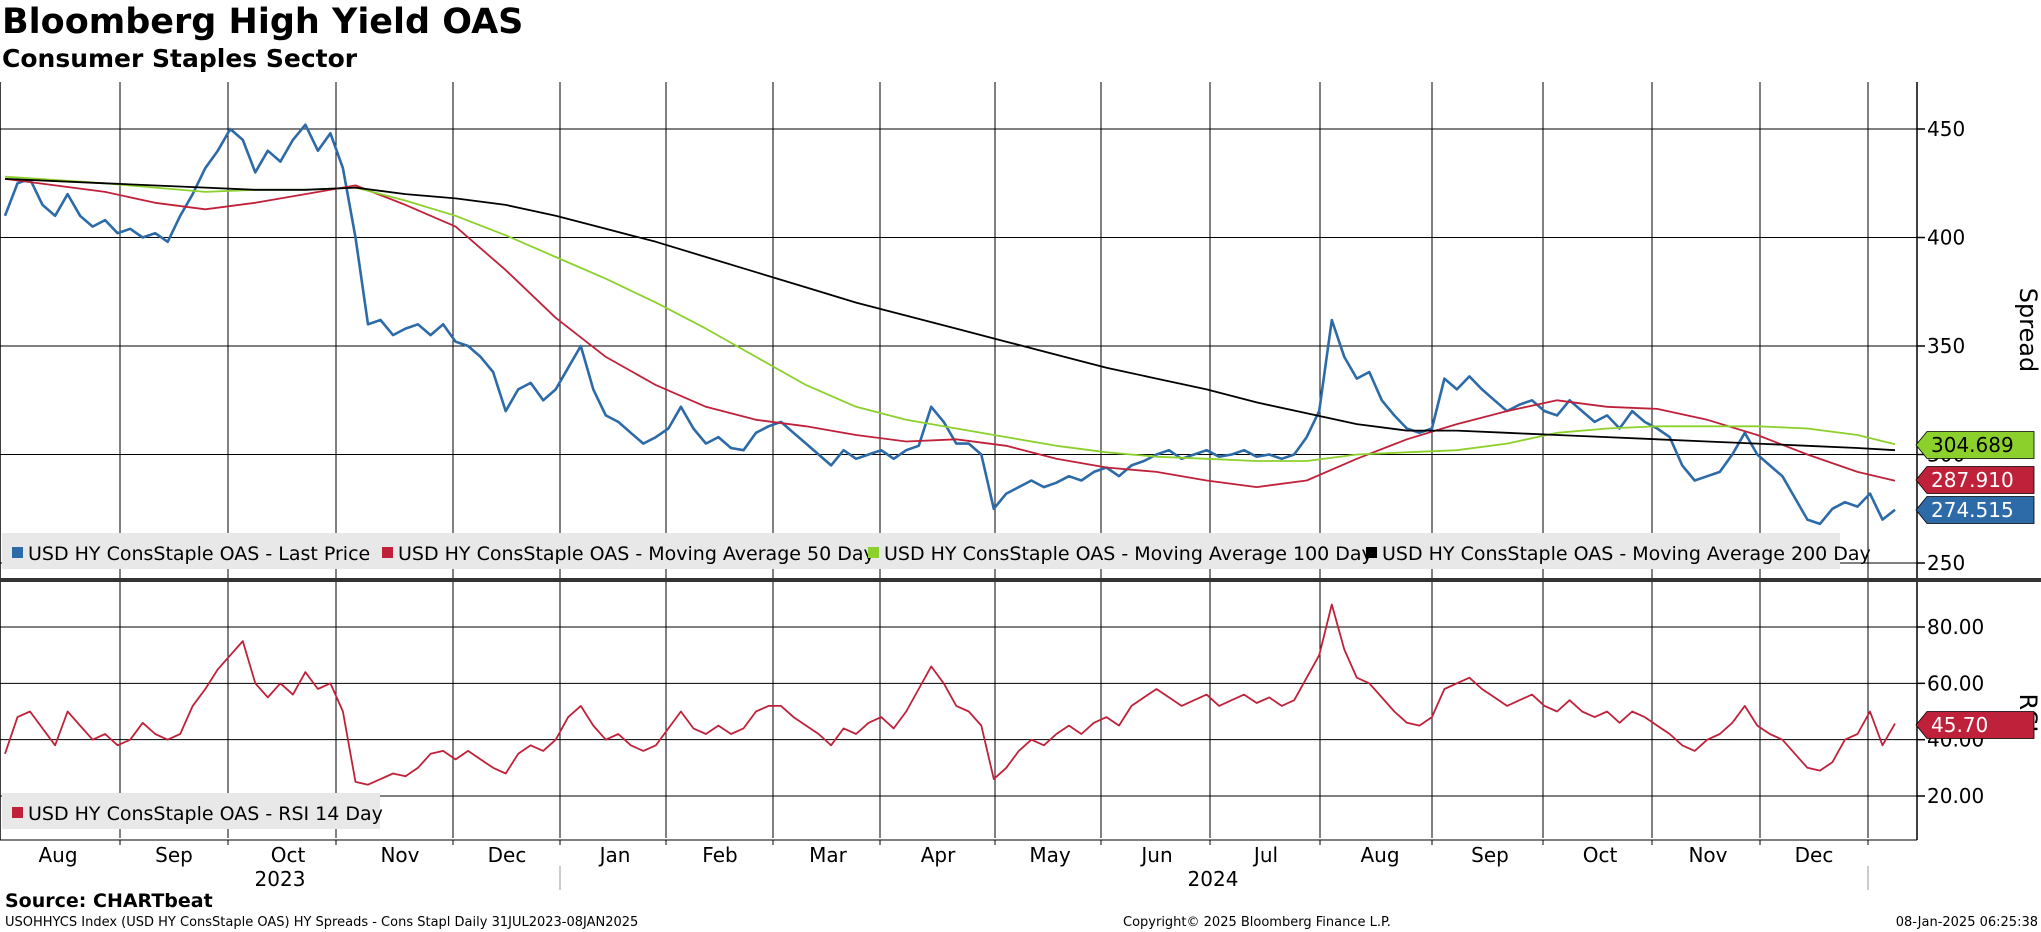 Image resolution: width=2041 pixels, height=932 pixels. What do you see at coordinates (938, 855) in the screenshot?
I see `x-tick-label: Apr` at bounding box center [938, 855].